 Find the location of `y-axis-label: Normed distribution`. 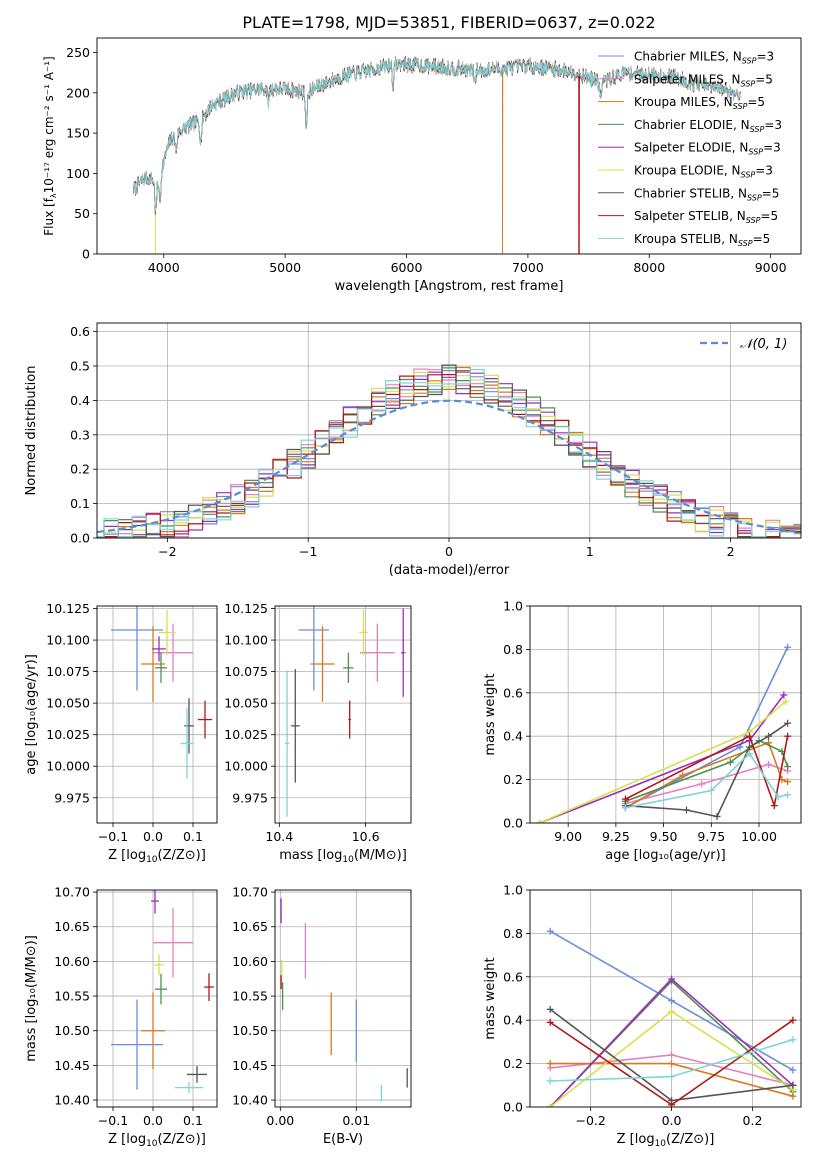

y-axis-label: Normed distribution is located at coordinates (31, 431).